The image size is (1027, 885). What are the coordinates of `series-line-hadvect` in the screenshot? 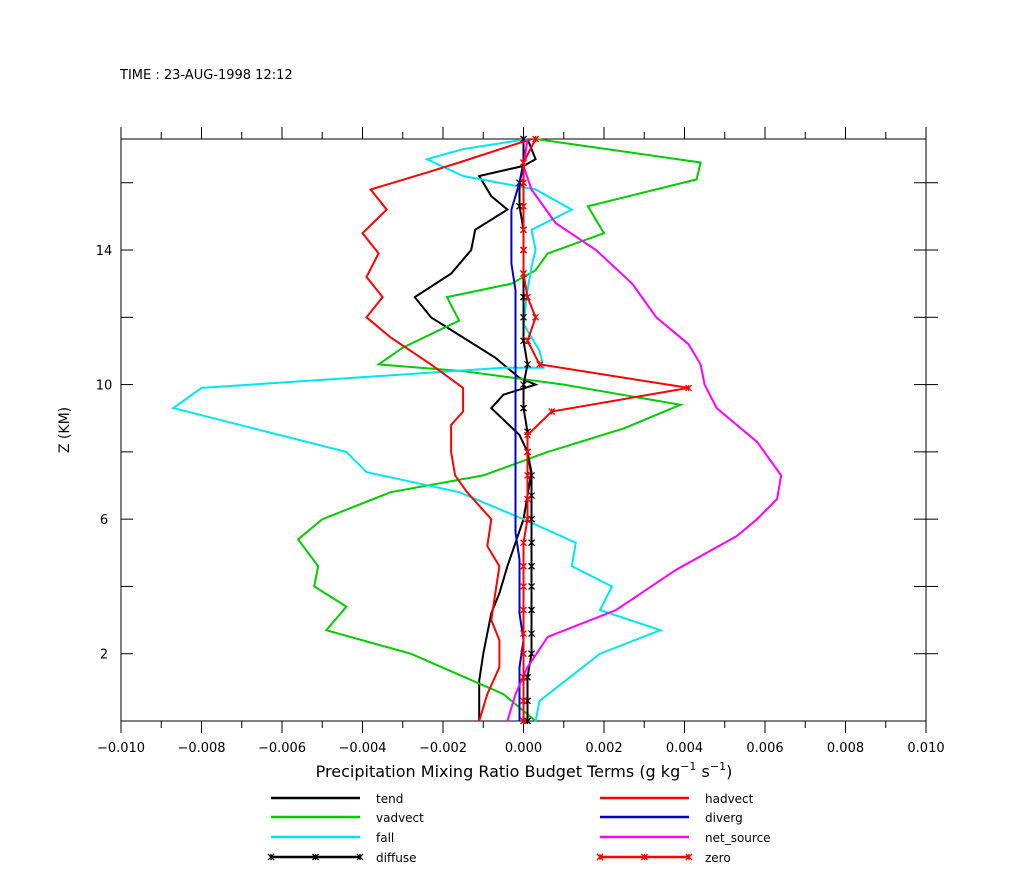 It's located at (446, 430).